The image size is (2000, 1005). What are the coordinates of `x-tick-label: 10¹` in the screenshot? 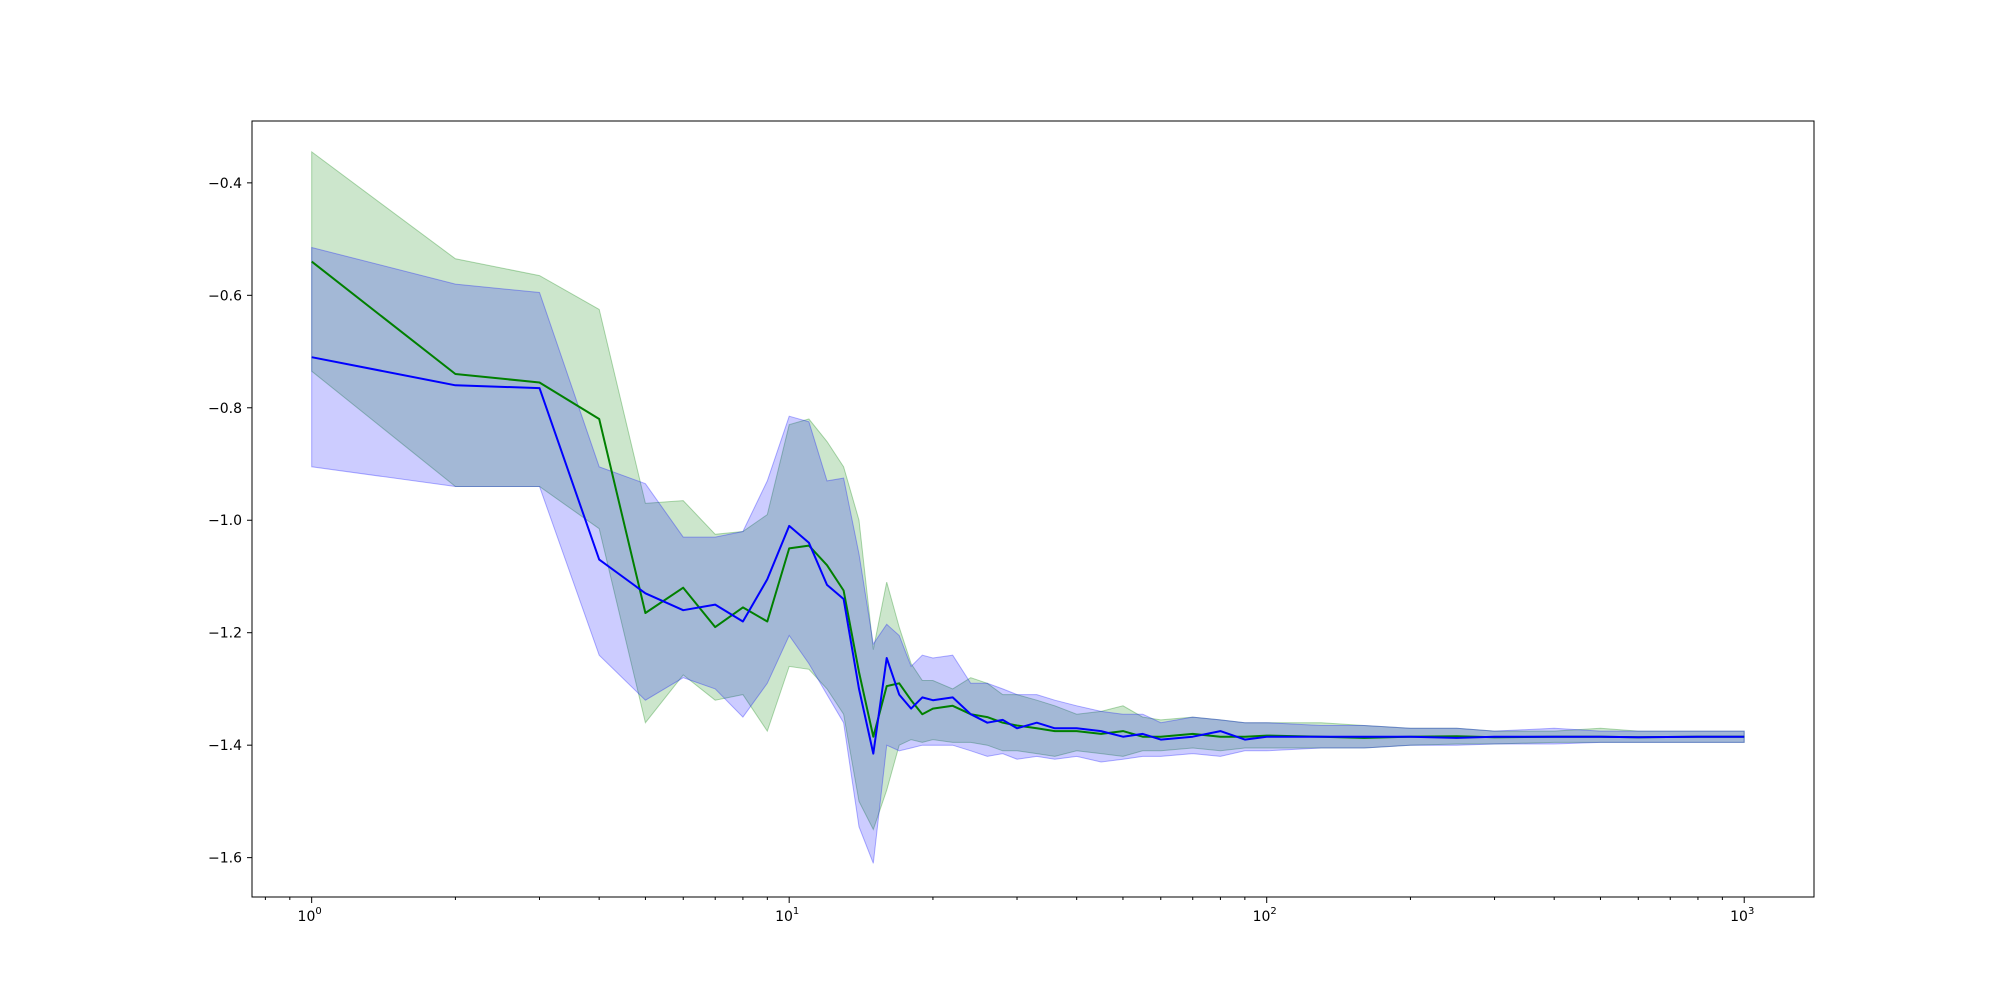 It's located at (787, 915).